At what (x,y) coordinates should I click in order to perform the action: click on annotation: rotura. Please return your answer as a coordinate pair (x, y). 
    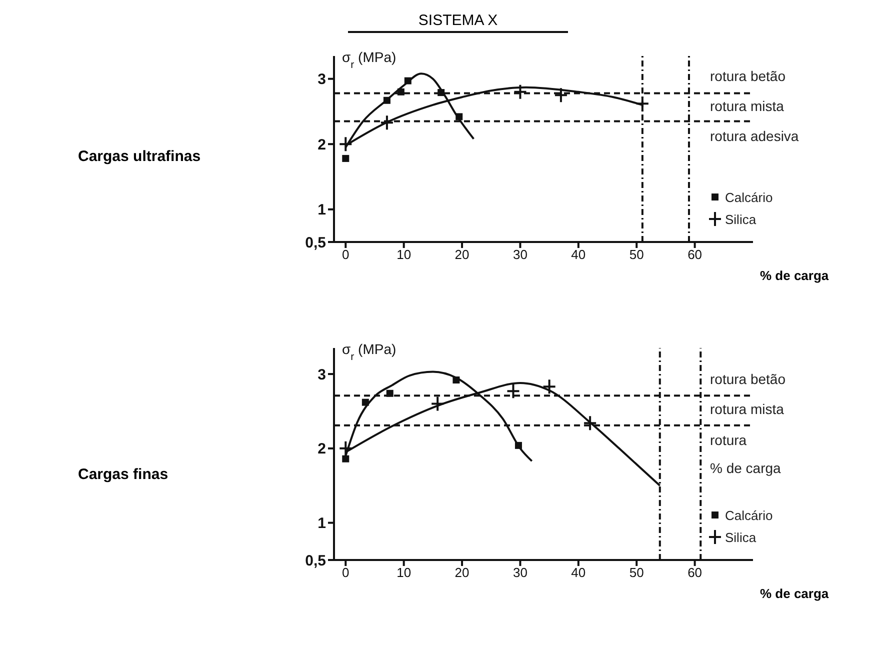
    Looking at the image, I should click on (728, 440).